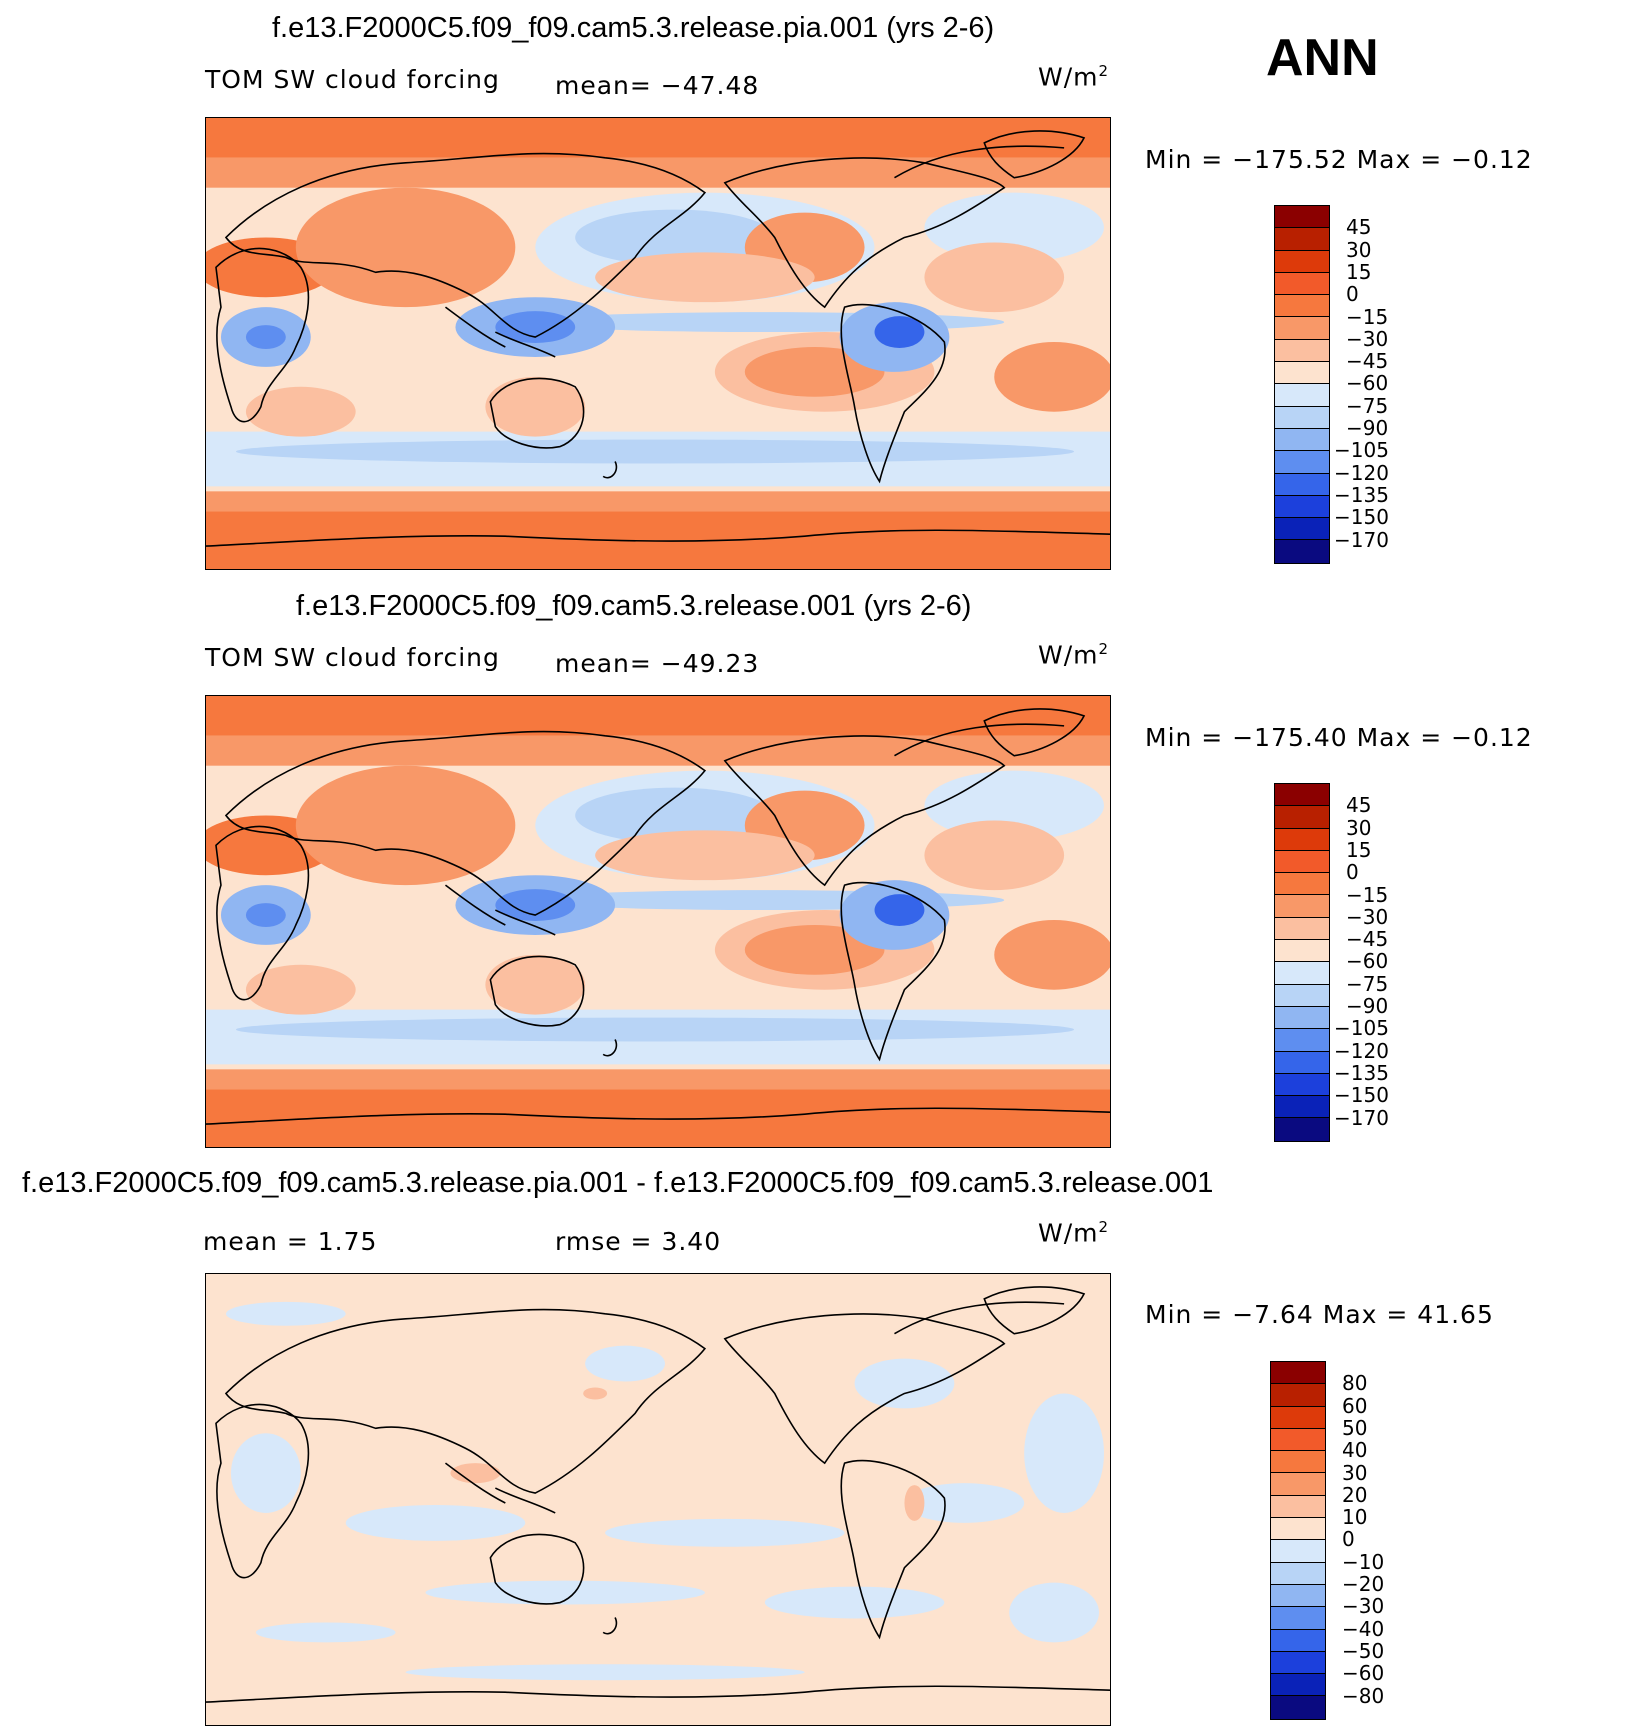  Describe the element at coordinates (638, 1241) in the screenshot. I see `panel3-rmse: rmse = 3.40` at that location.